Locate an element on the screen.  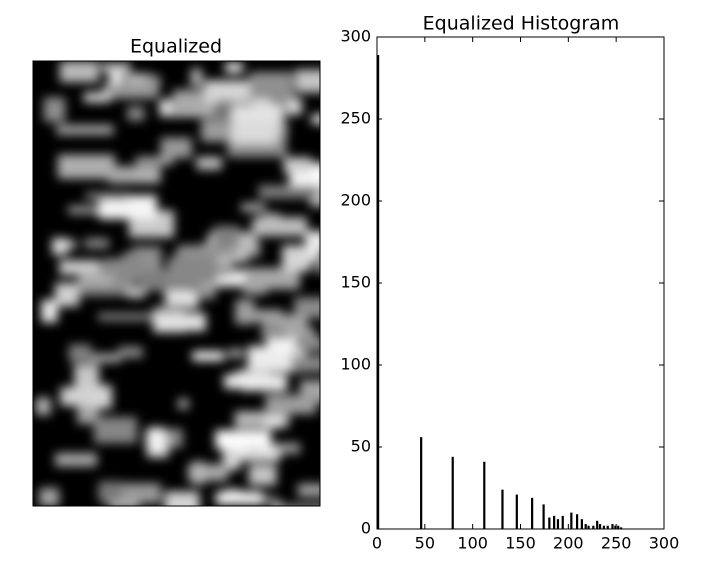
y-tick-label: 250 is located at coordinates (355, 118).